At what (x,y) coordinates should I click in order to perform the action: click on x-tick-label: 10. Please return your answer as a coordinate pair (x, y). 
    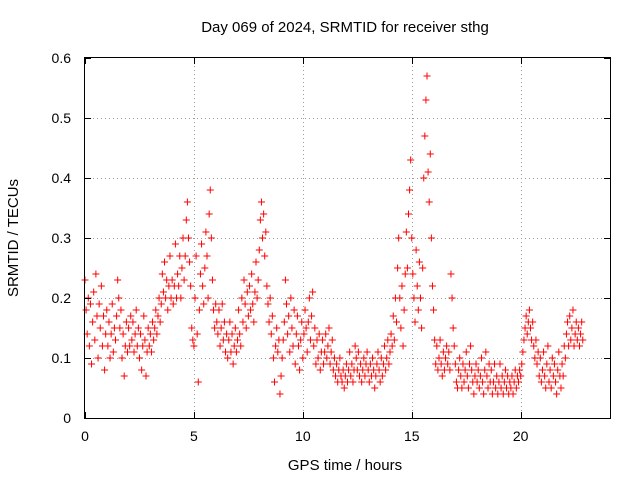
    Looking at the image, I should click on (303, 436).